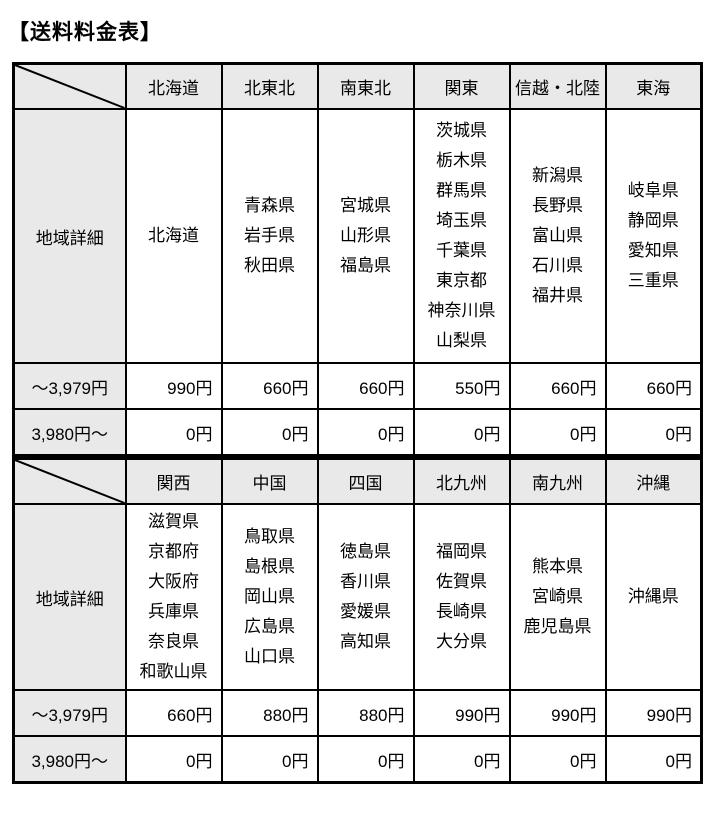 The width and height of the screenshot is (716, 816). What do you see at coordinates (365, 759) in the screenshot?
I see `price-over-shikoku: 0円` at bounding box center [365, 759].